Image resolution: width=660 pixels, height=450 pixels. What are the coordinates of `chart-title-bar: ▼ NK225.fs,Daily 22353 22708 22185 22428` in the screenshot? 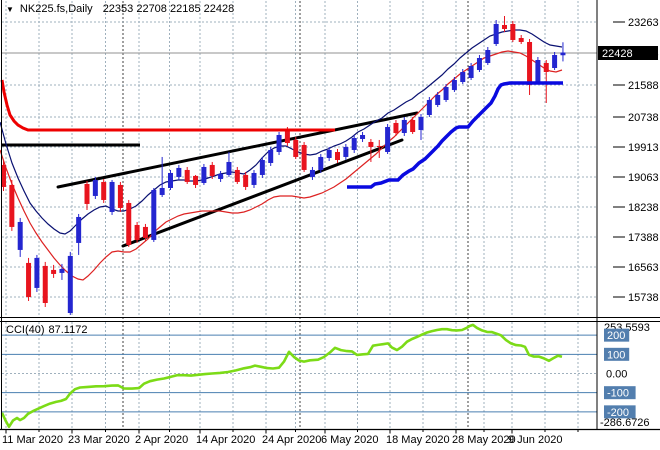 It's located at (120, 9).